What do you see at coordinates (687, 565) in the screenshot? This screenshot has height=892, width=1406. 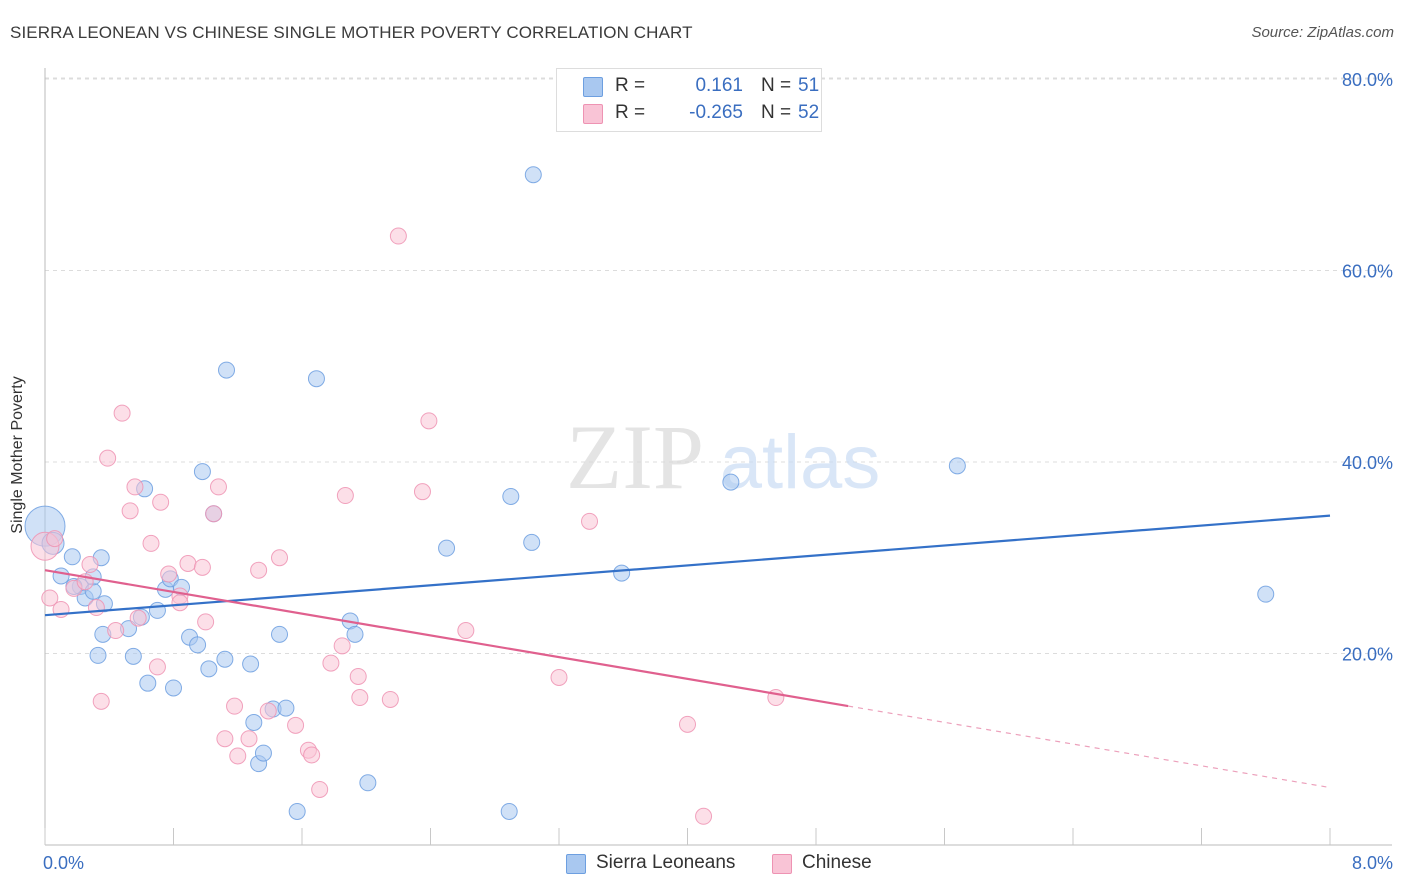 I see `trend-line-sierra-leoneans` at bounding box center [687, 565].